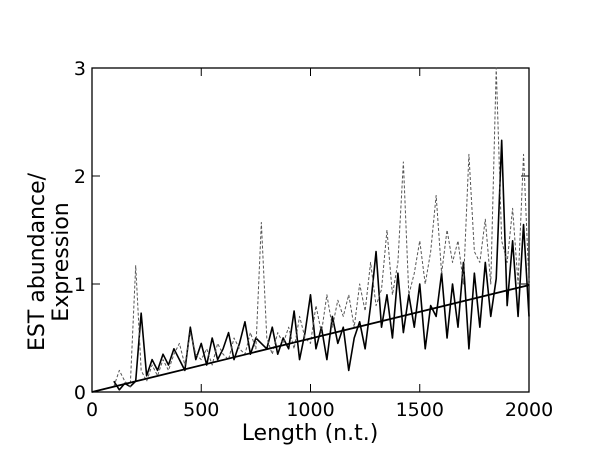  Describe the element at coordinates (37, 261) in the screenshot. I see `y-axis-label-line: EST abundance/` at that location.